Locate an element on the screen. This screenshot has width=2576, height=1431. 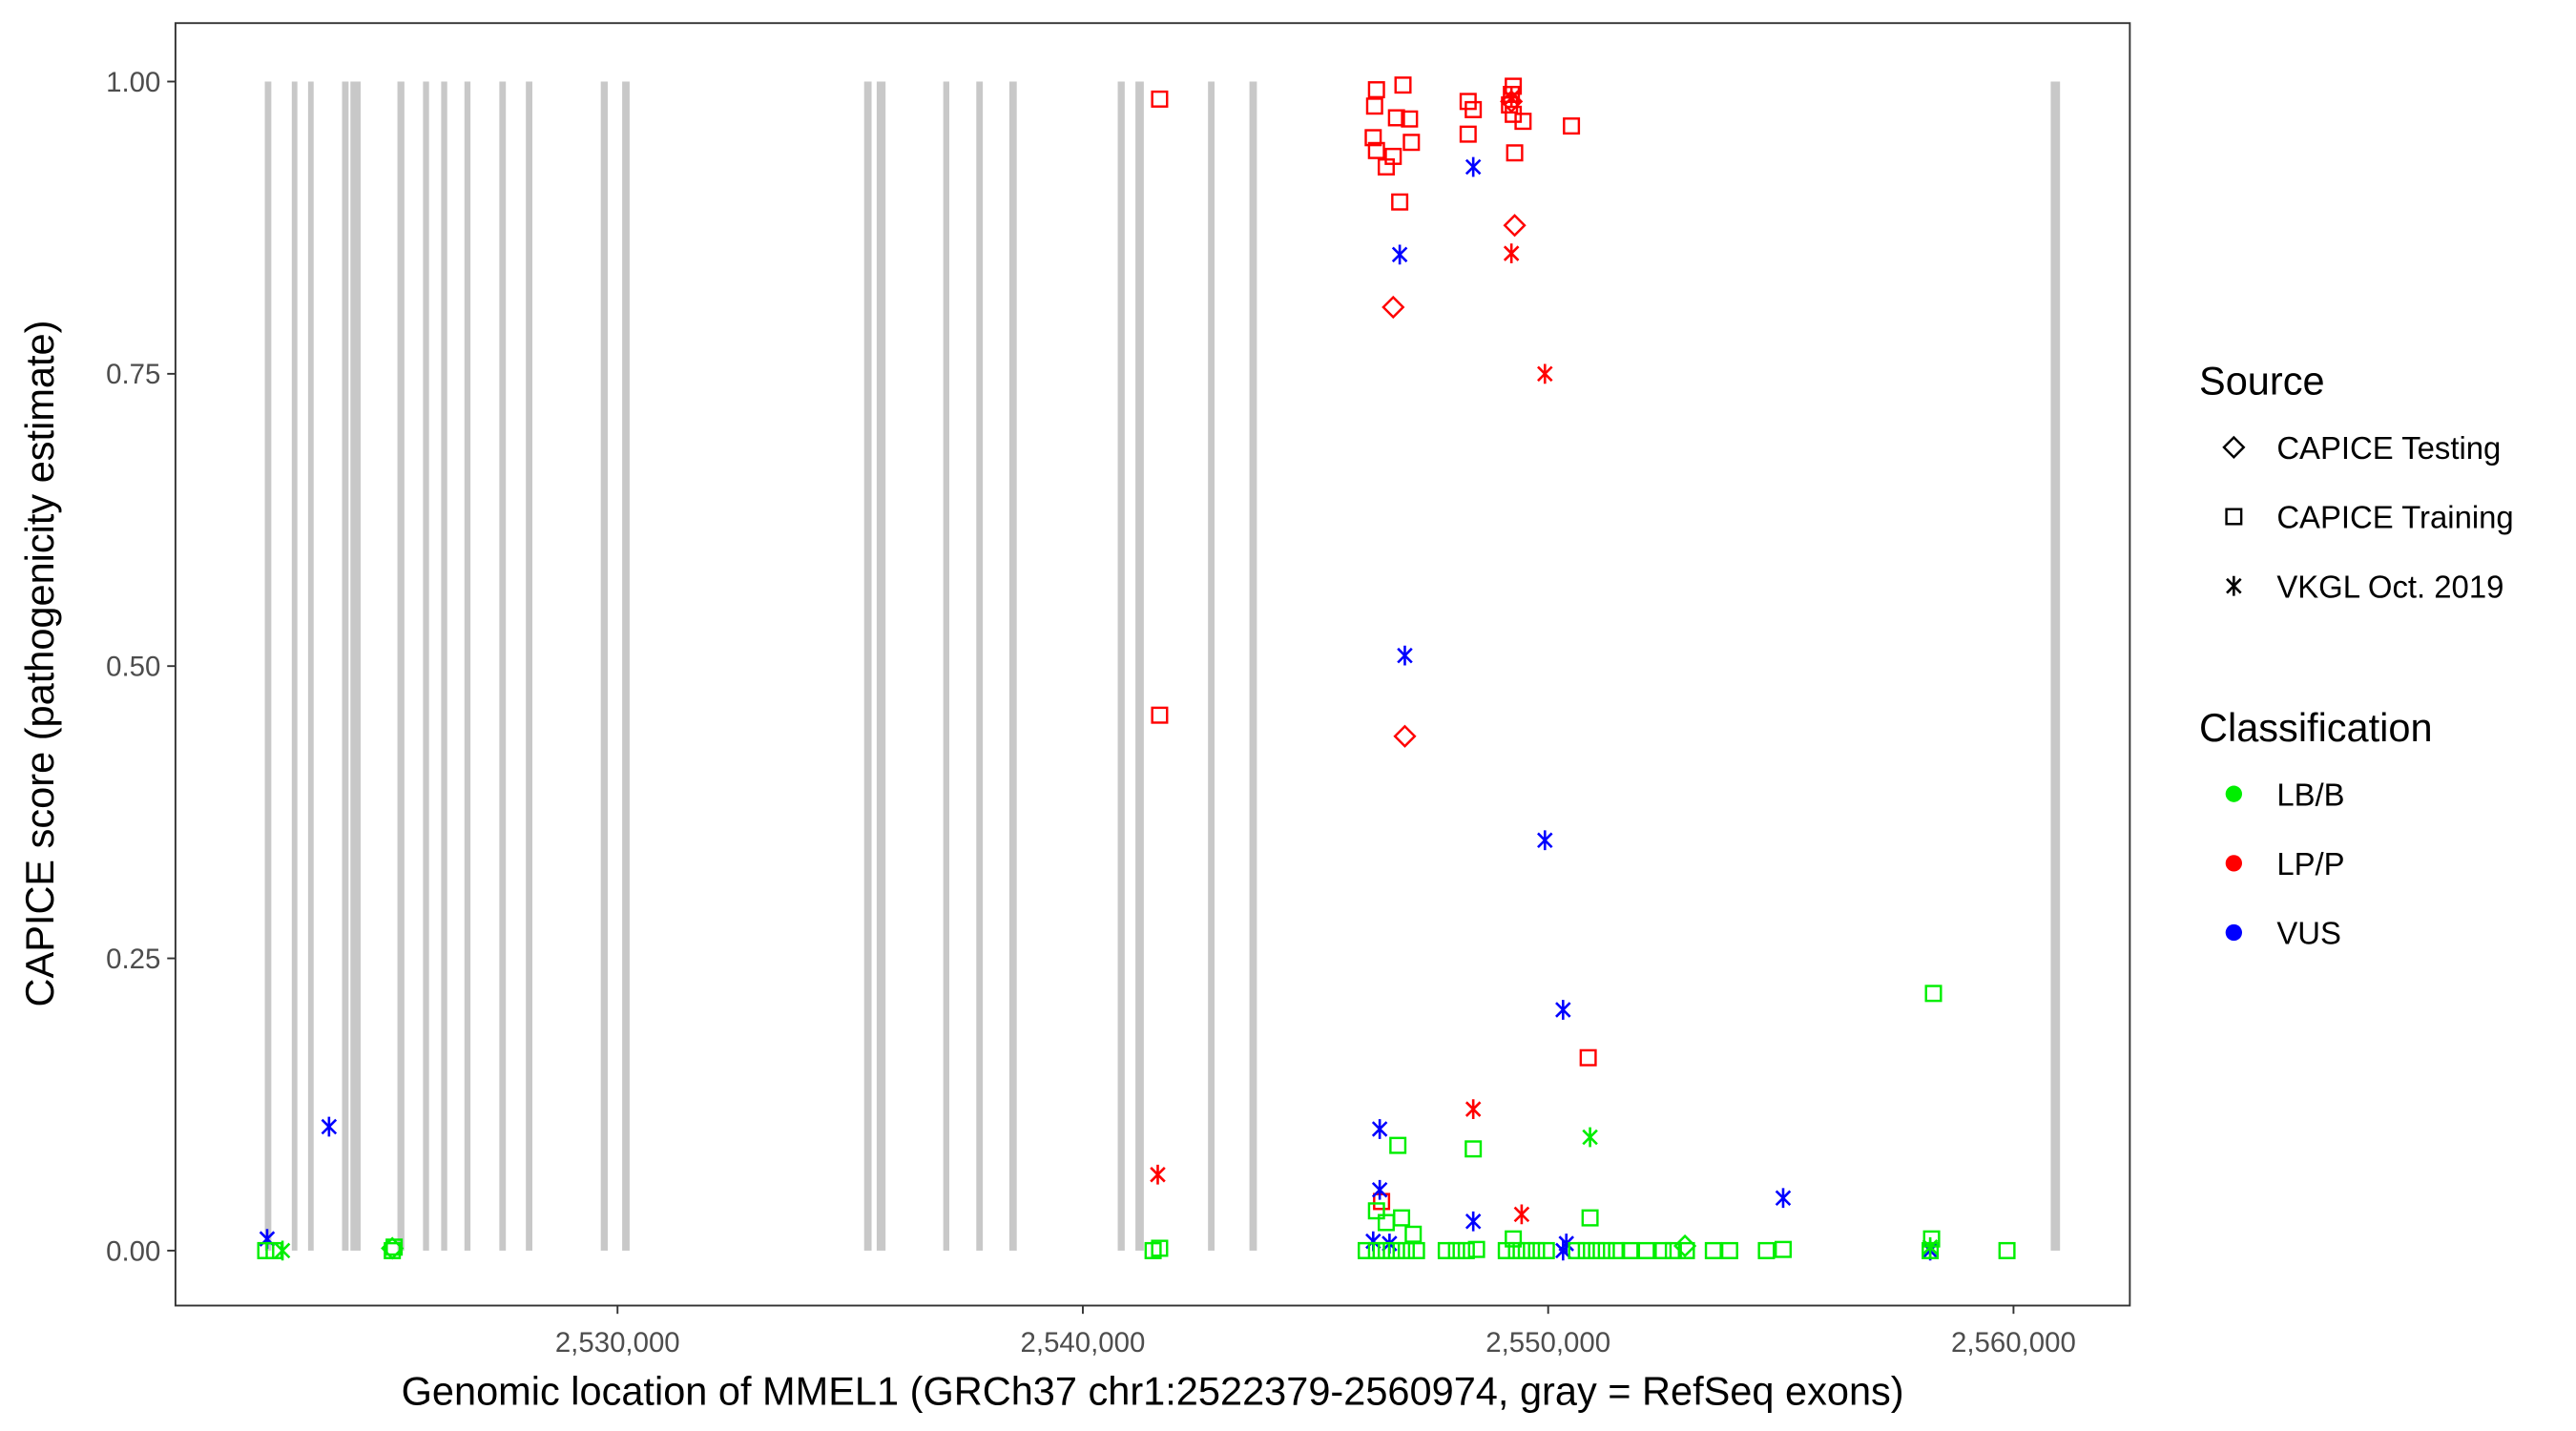
legend-source-label: CAPICE Training is located at coordinates (2394, 517).